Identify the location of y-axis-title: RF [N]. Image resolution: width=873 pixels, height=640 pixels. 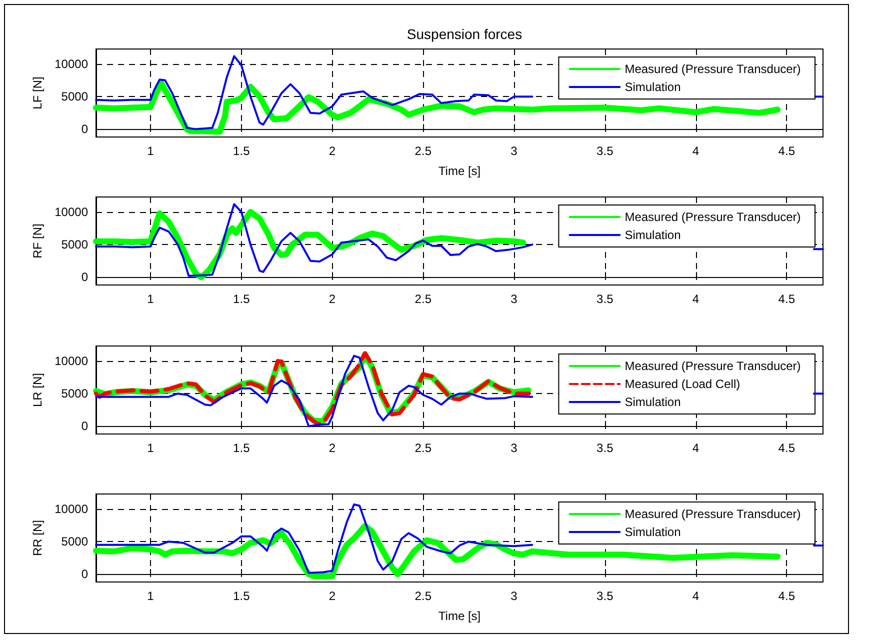
(37, 241).